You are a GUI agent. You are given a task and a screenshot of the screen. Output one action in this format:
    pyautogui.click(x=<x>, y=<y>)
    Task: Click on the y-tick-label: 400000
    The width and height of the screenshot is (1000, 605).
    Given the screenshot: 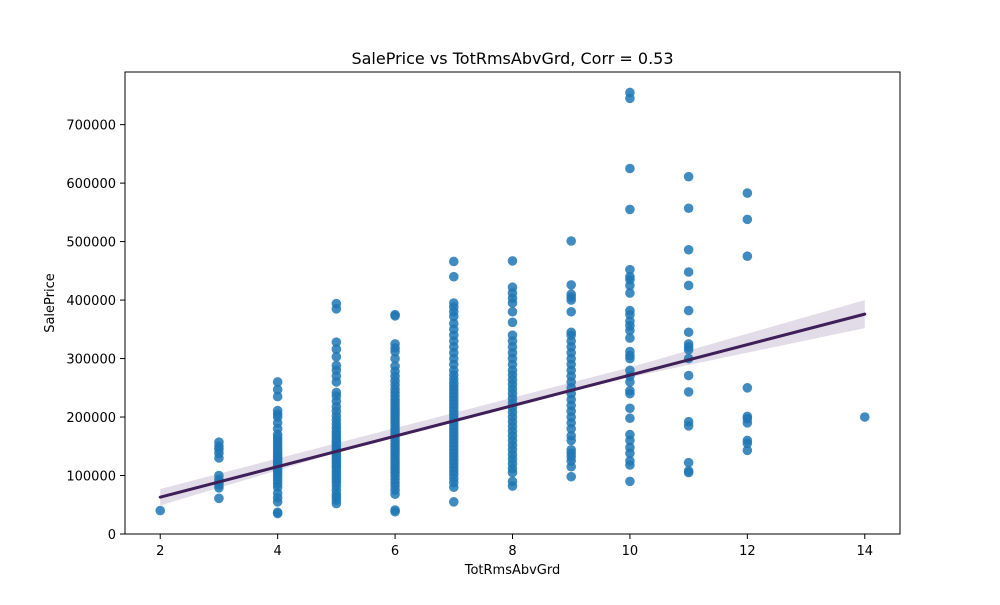 What is the action you would take?
    pyautogui.click(x=91, y=301)
    